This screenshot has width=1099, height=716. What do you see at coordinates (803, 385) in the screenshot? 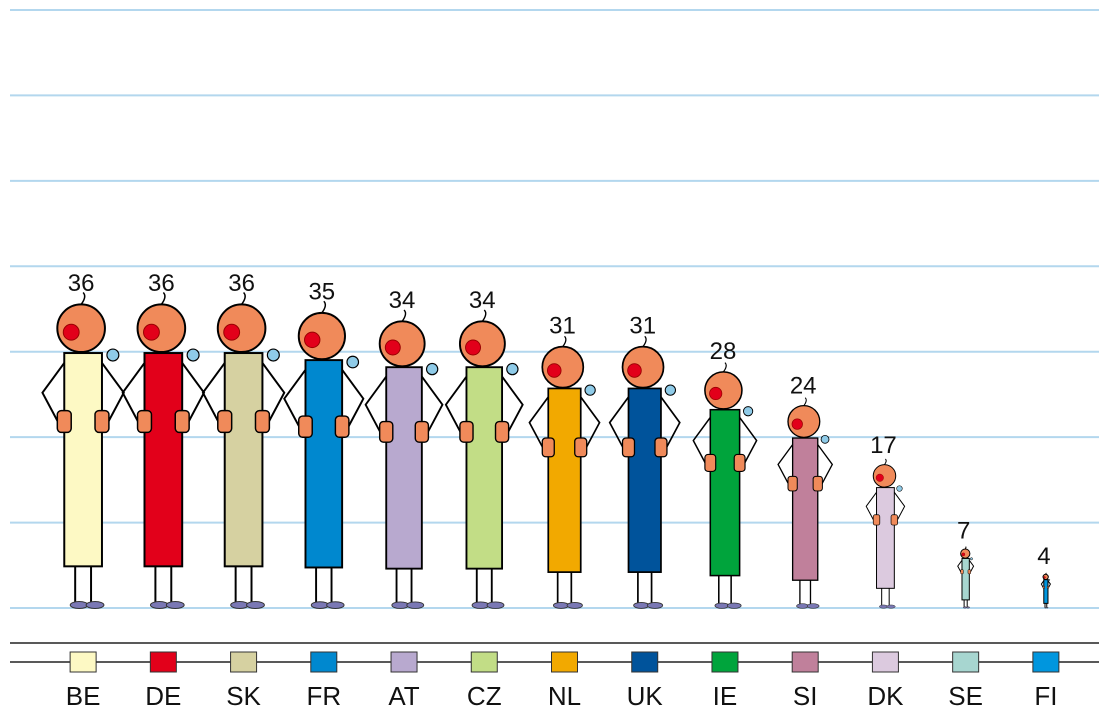
I see `value-label: 24` at bounding box center [803, 385].